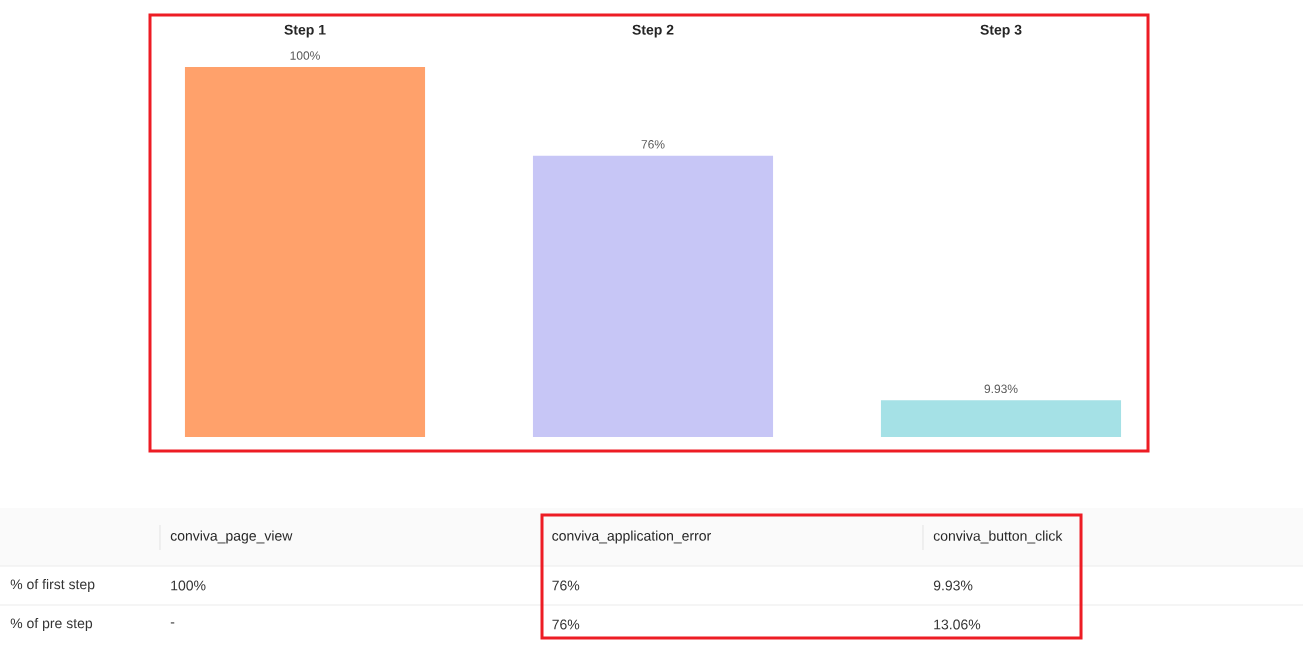  What do you see at coordinates (305, 55) in the screenshot?
I see `data-label: 100%` at bounding box center [305, 55].